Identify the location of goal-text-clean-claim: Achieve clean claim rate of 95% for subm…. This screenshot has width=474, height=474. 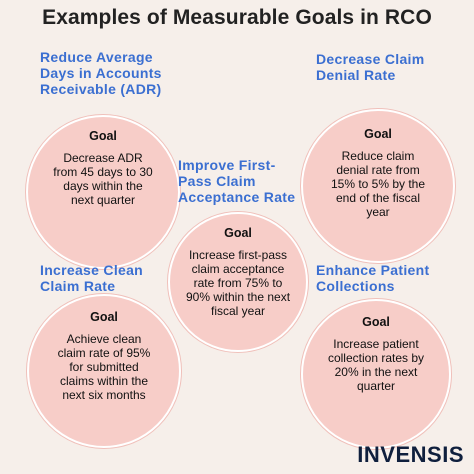
(104, 367).